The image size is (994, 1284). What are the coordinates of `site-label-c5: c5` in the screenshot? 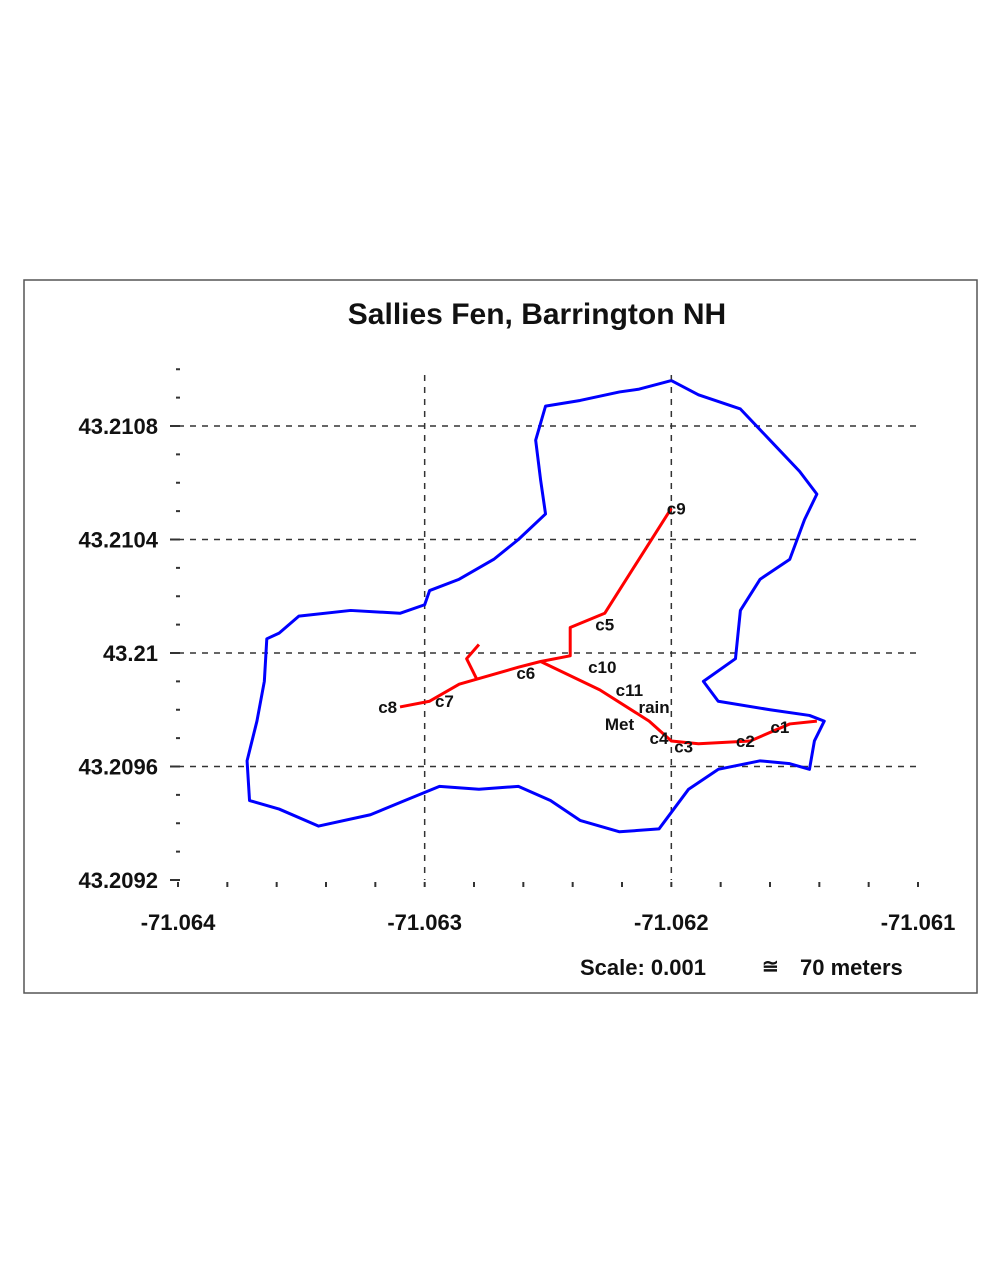 It's located at (604, 625).